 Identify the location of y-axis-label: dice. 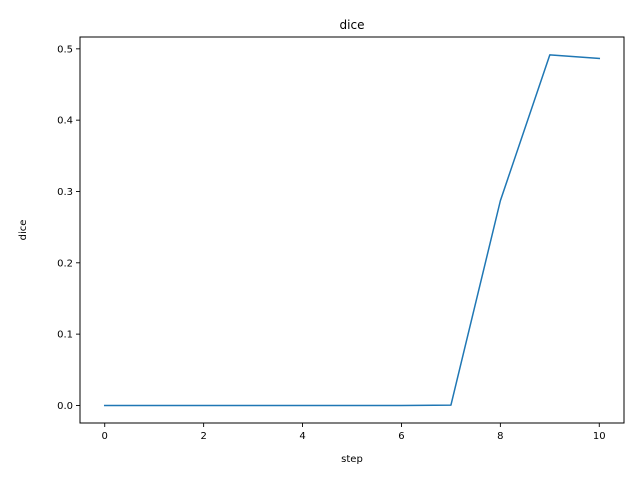
(23, 230).